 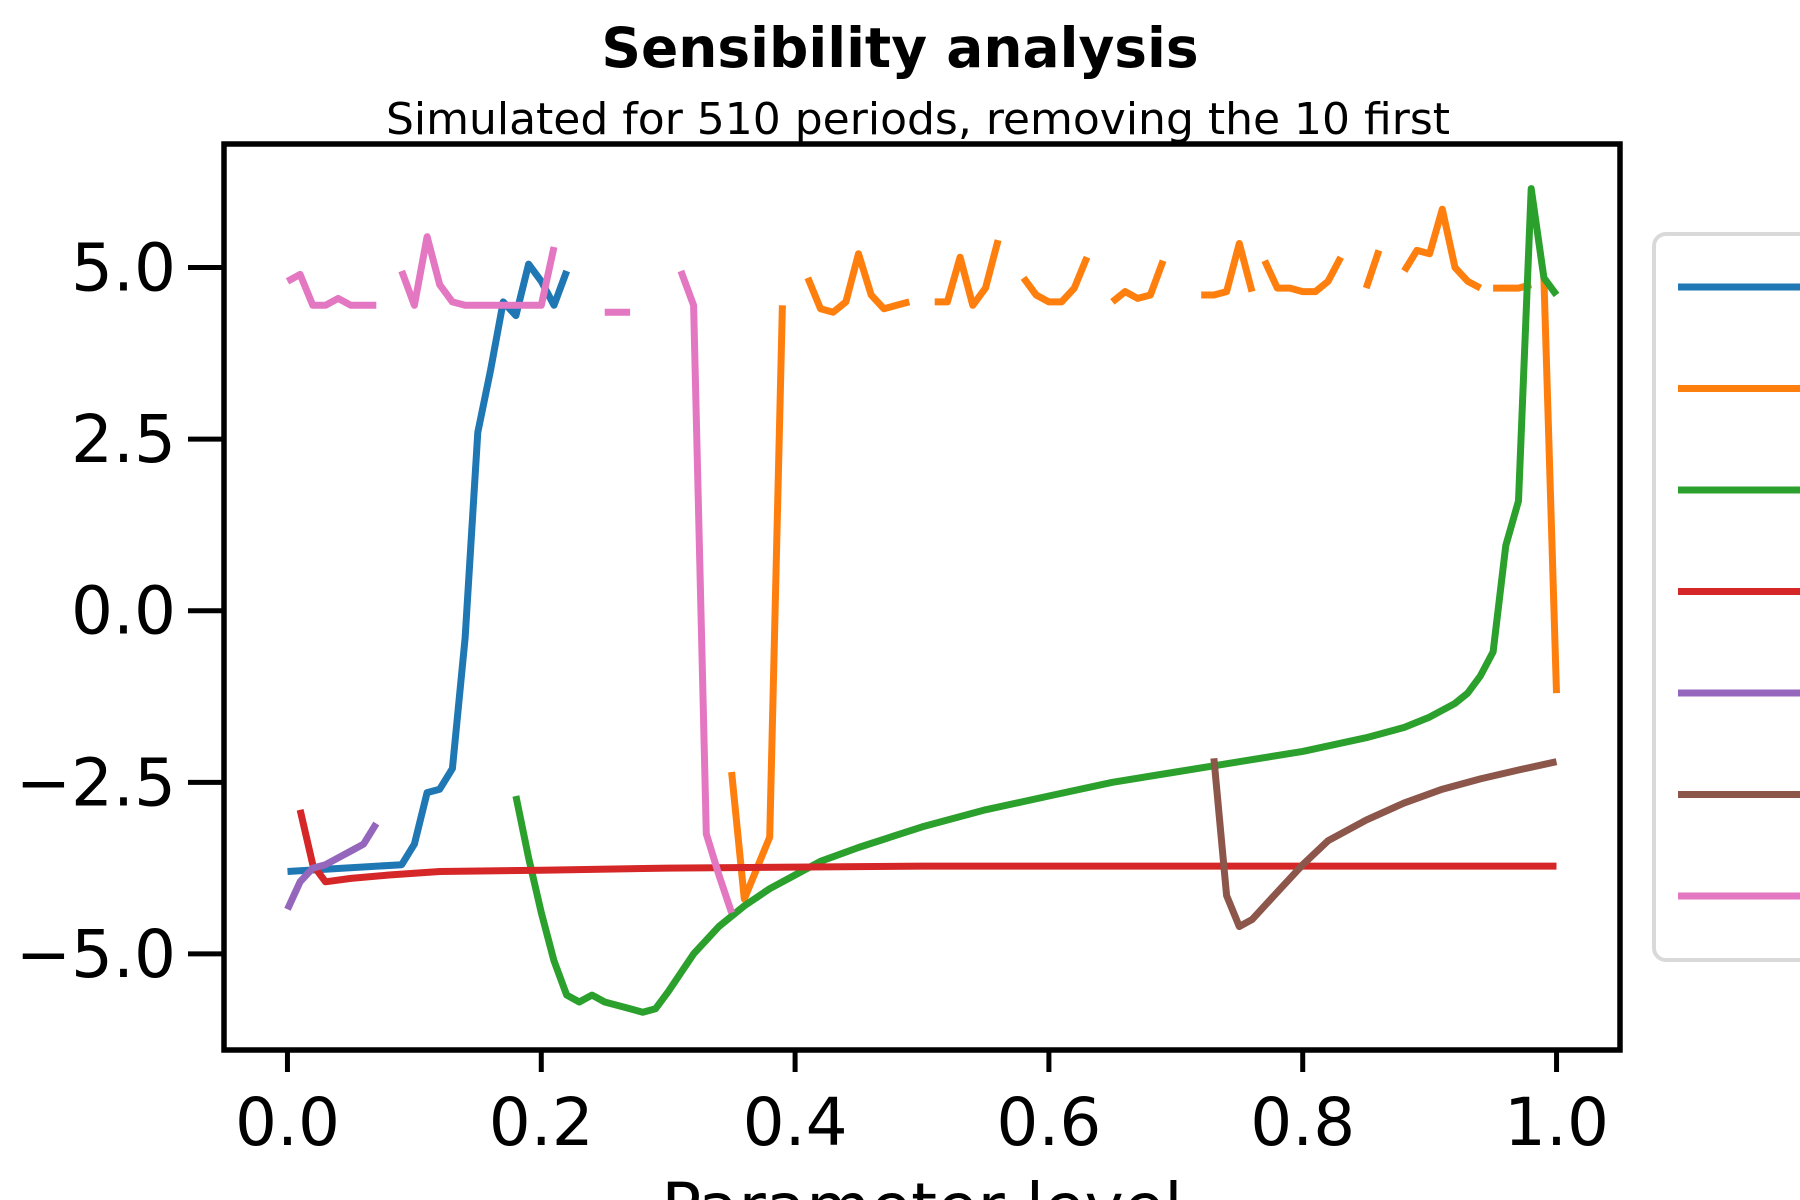 I want to click on legend, so click(x=1726, y=597).